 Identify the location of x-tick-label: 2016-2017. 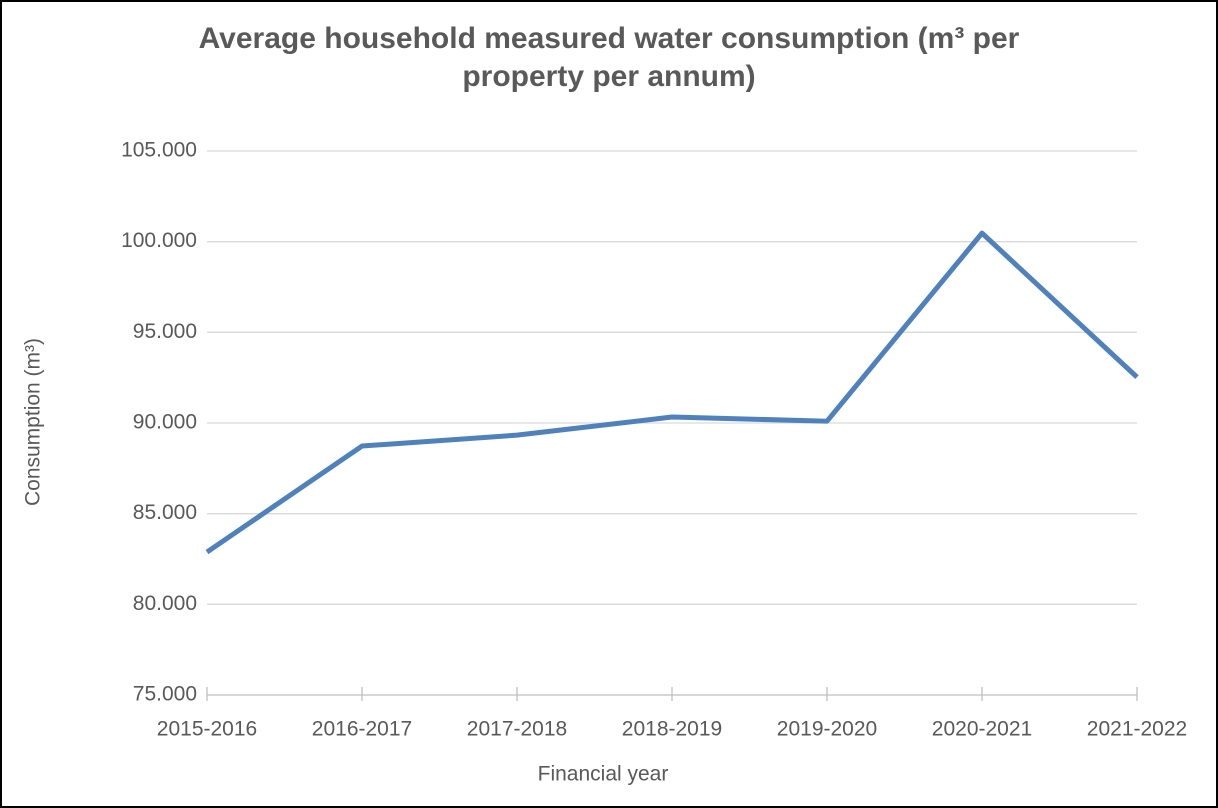
(362, 729).